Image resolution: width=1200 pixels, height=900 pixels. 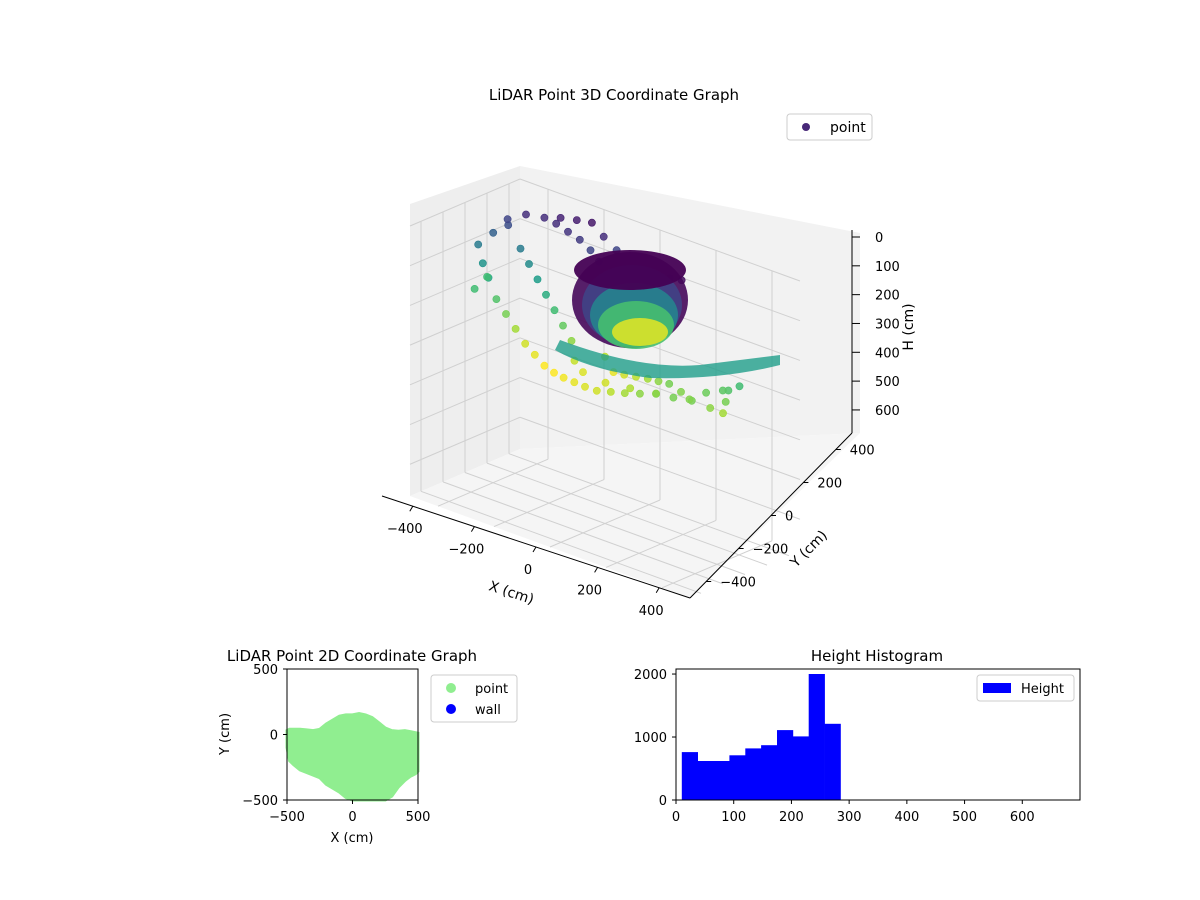 I want to click on y-axis-label-3d: Y (cm), so click(x=809, y=550).